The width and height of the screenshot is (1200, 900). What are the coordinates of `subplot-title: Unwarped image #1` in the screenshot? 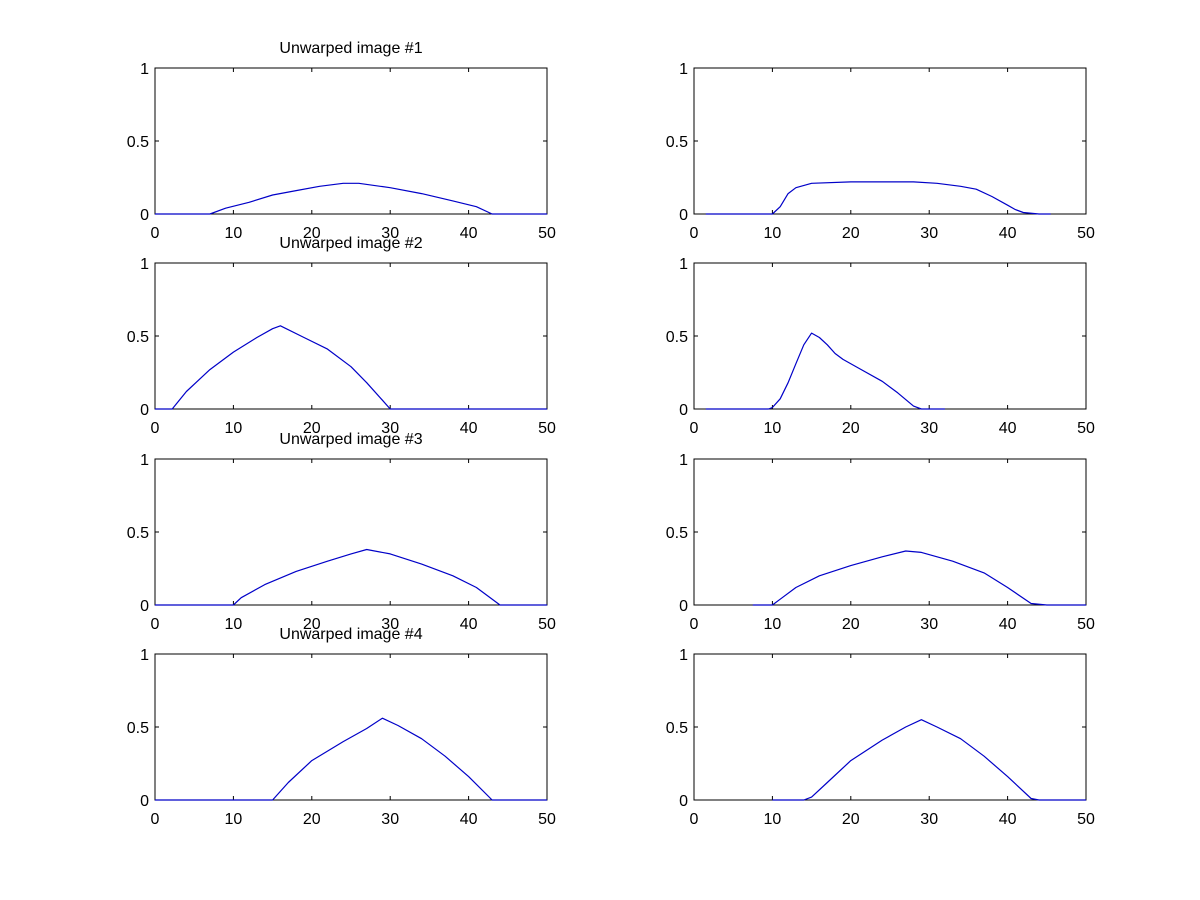 It's located at (350, 48).